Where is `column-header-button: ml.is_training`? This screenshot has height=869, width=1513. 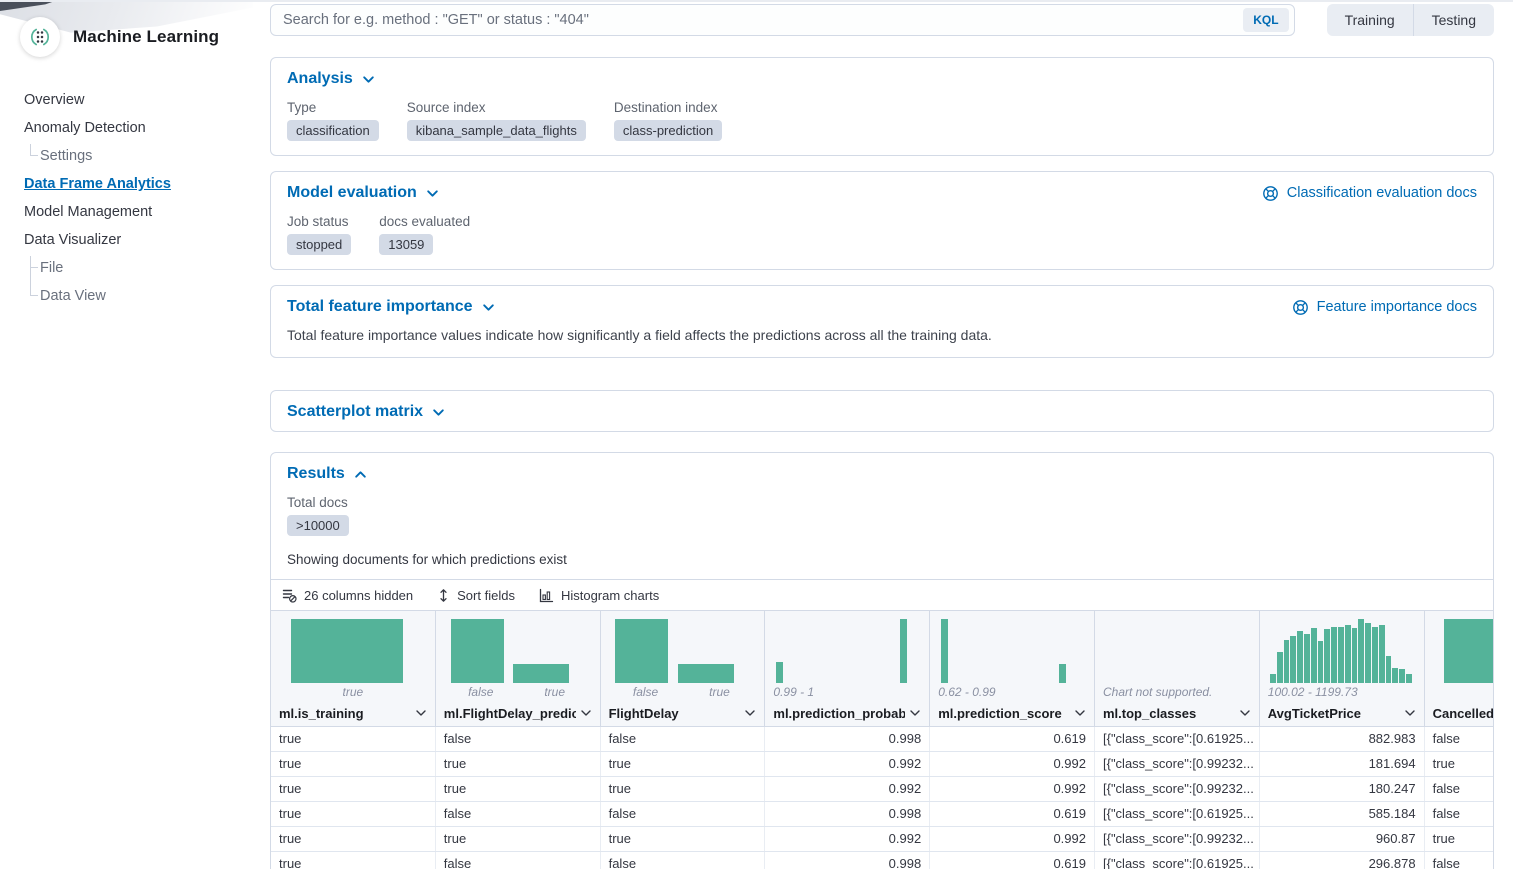 column-header-button: ml.is_training is located at coordinates (353, 713).